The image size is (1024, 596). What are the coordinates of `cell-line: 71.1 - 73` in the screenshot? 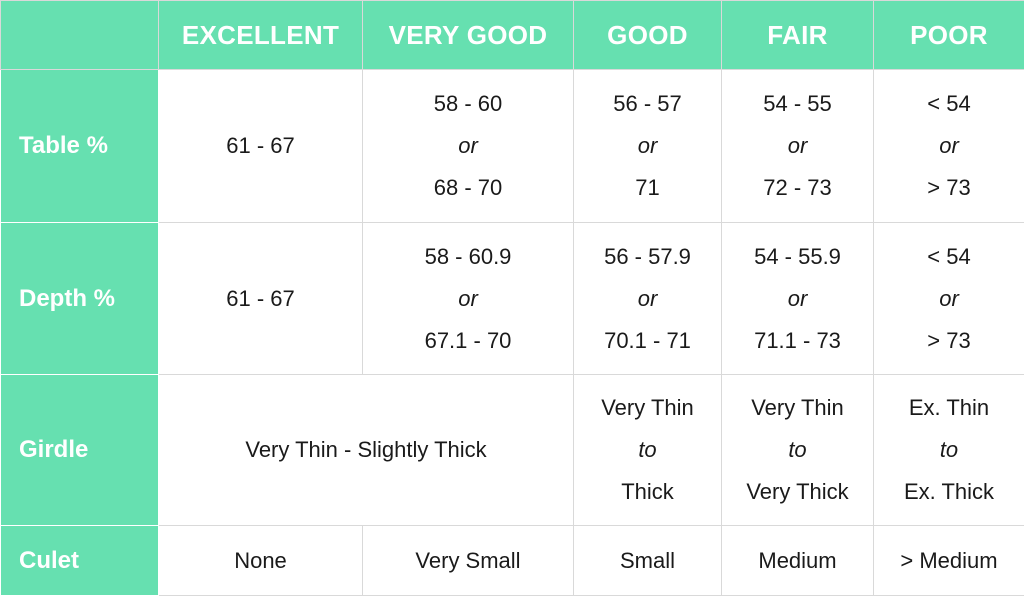 It's located at (797, 341).